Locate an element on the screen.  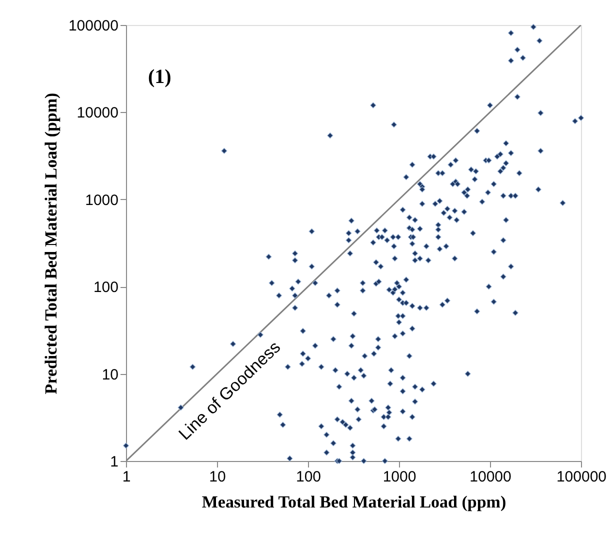
y-tick-label: 100000 is located at coordinates (93, 26).